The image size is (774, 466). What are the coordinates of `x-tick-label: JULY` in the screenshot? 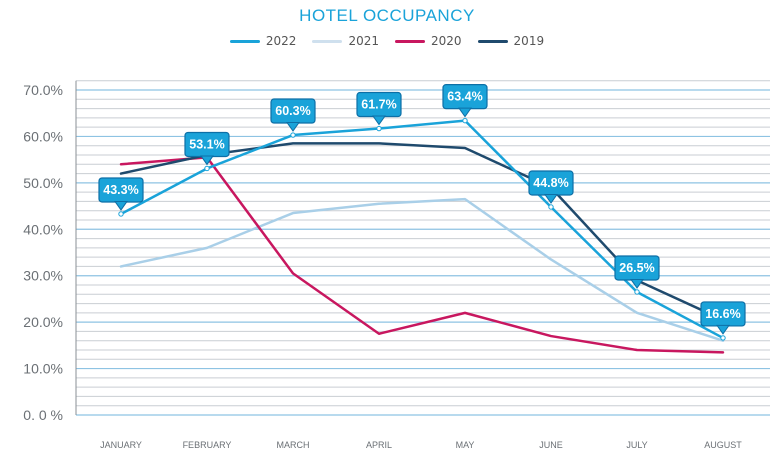 It's located at (636, 445).